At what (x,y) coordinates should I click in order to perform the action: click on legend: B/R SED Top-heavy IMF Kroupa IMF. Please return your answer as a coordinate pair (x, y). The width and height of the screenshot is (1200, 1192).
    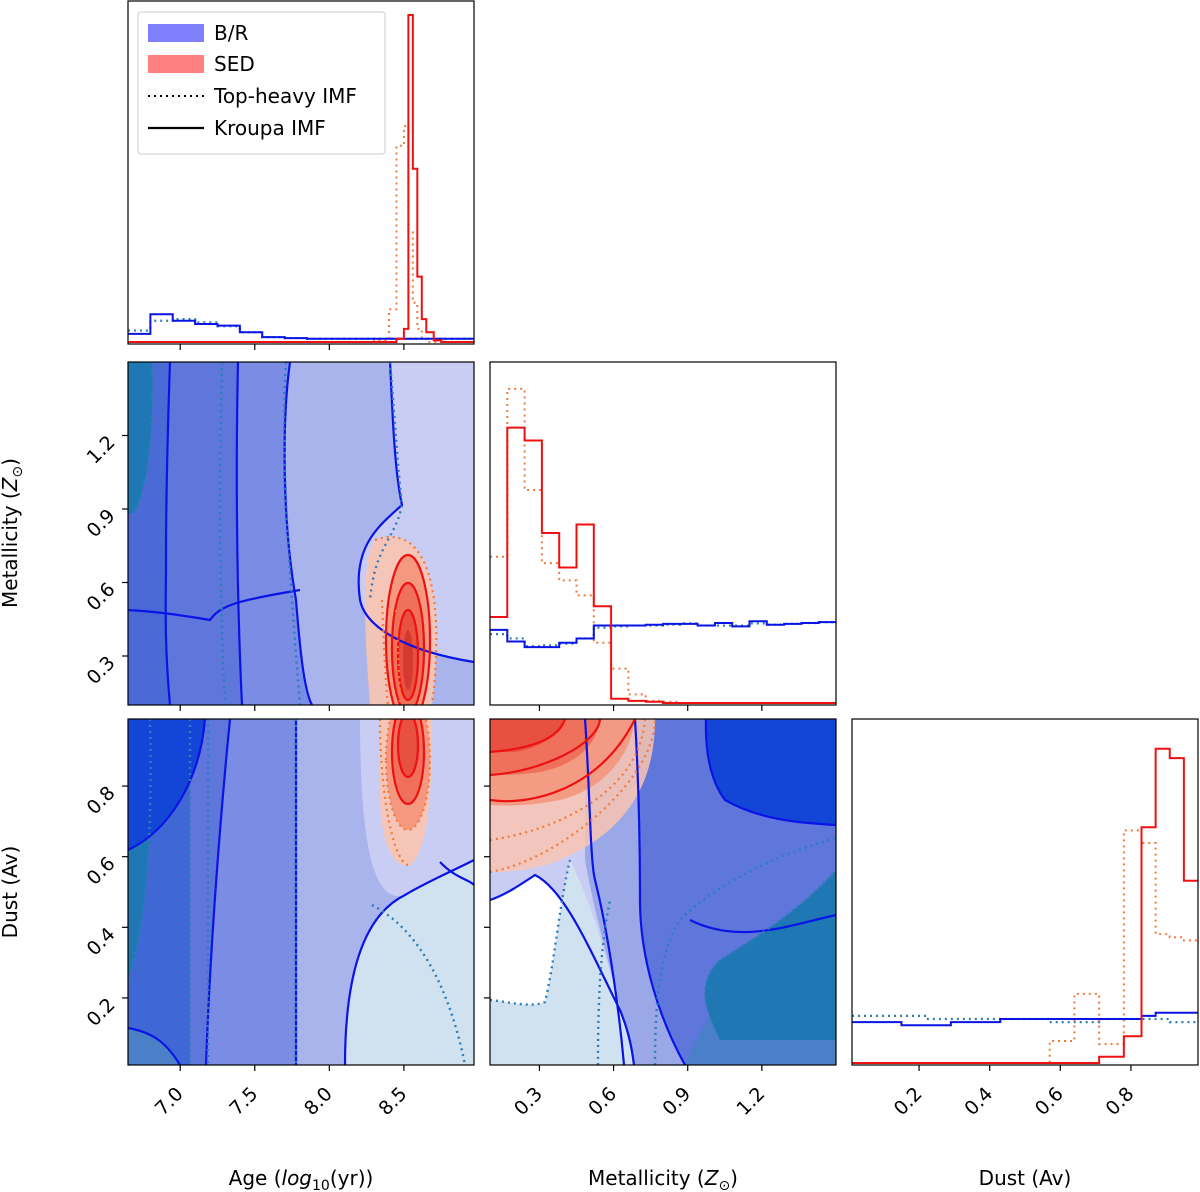
    Looking at the image, I should click on (261, 83).